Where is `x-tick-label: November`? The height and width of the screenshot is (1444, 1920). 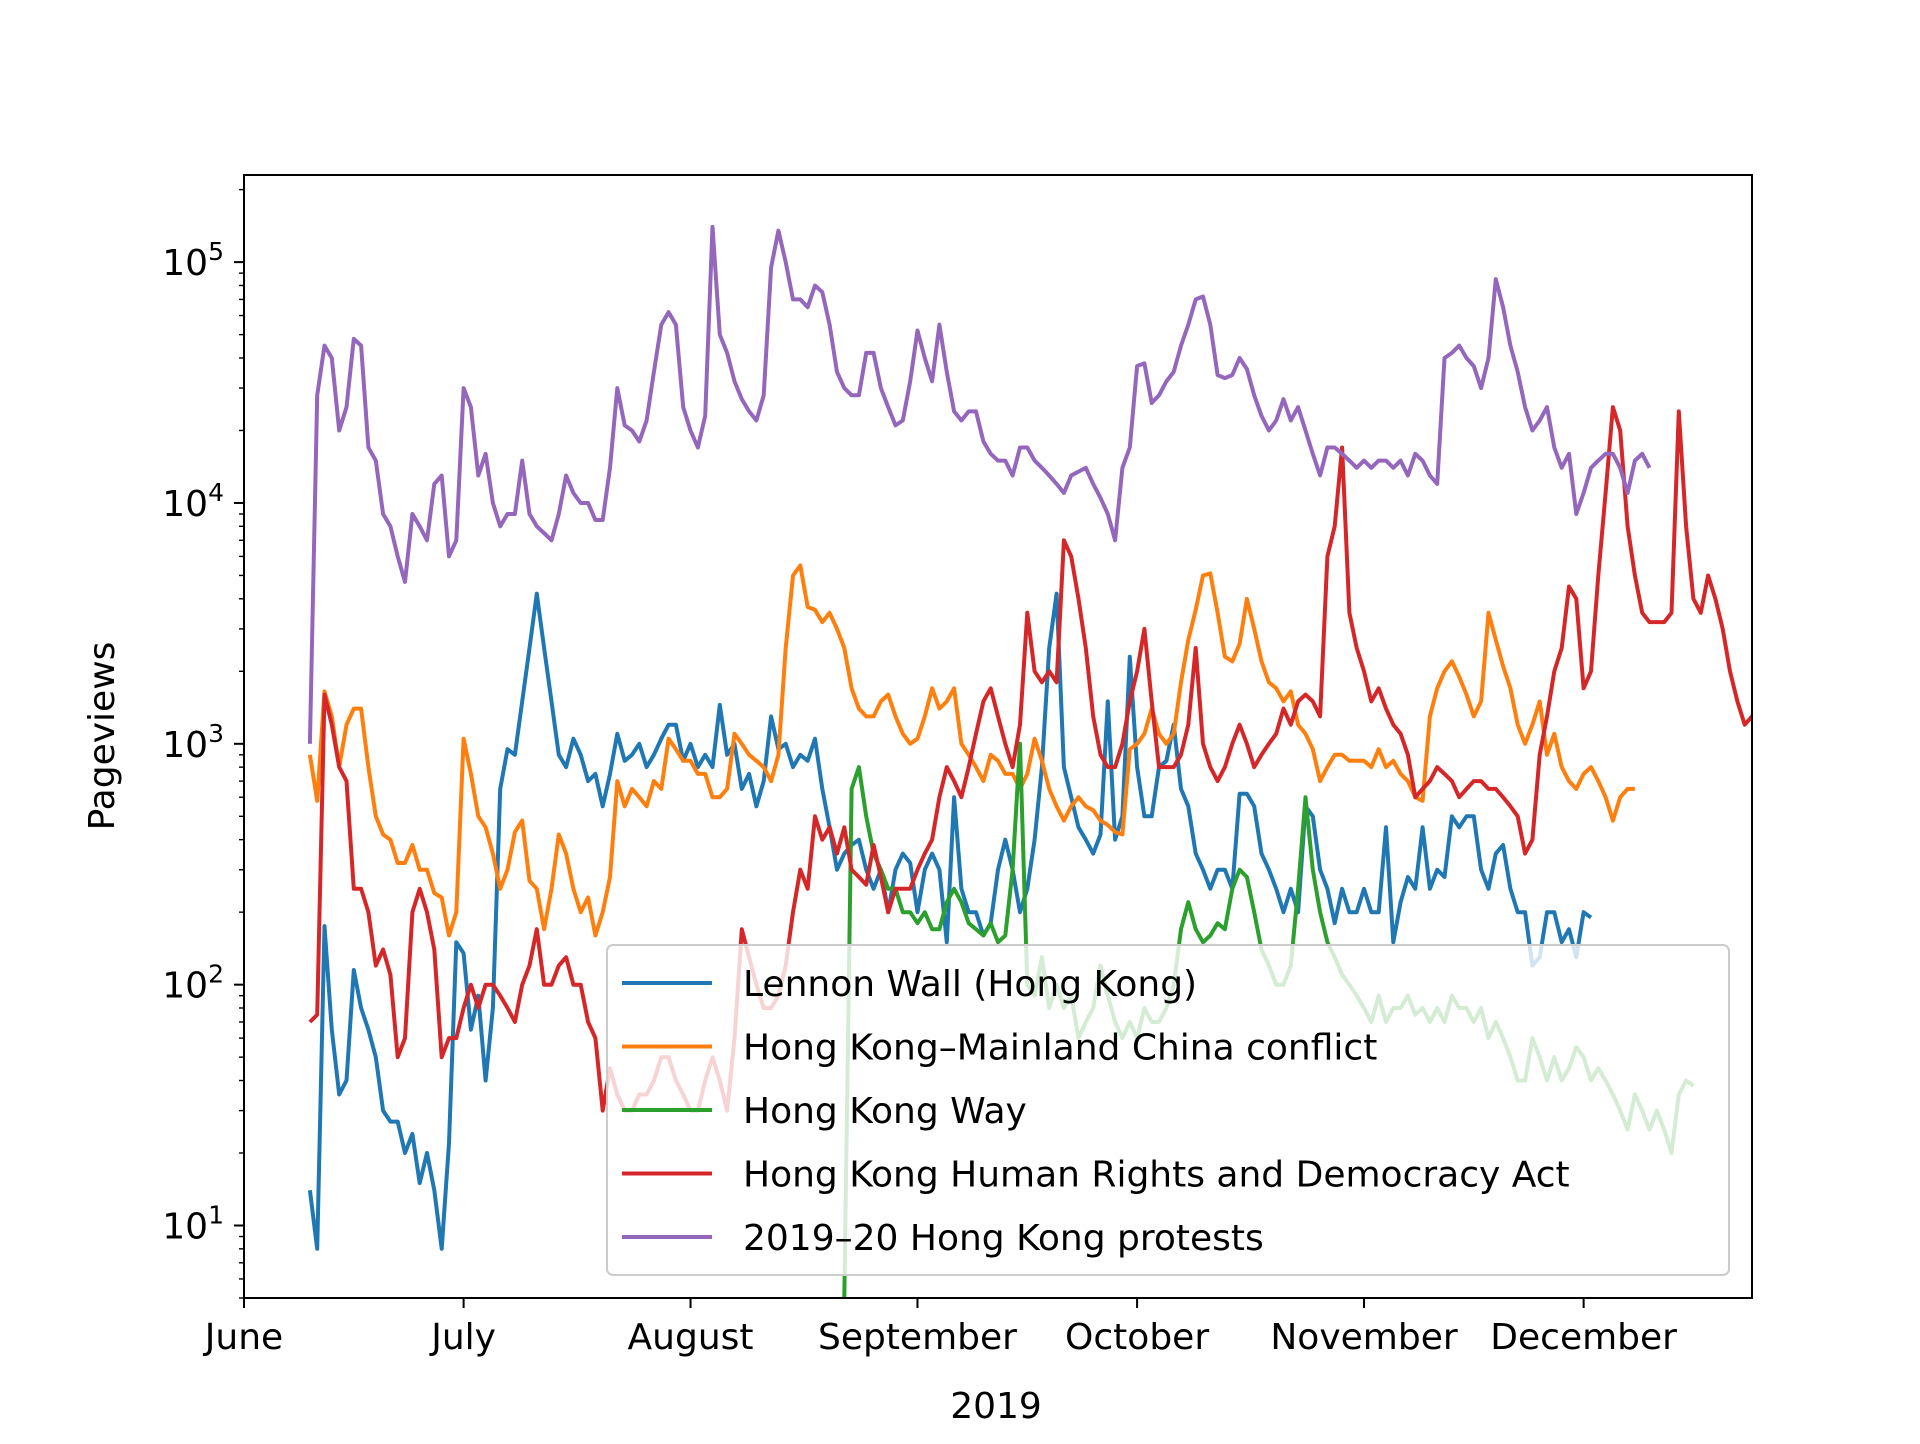
x-tick-label: November is located at coordinates (1363, 1337).